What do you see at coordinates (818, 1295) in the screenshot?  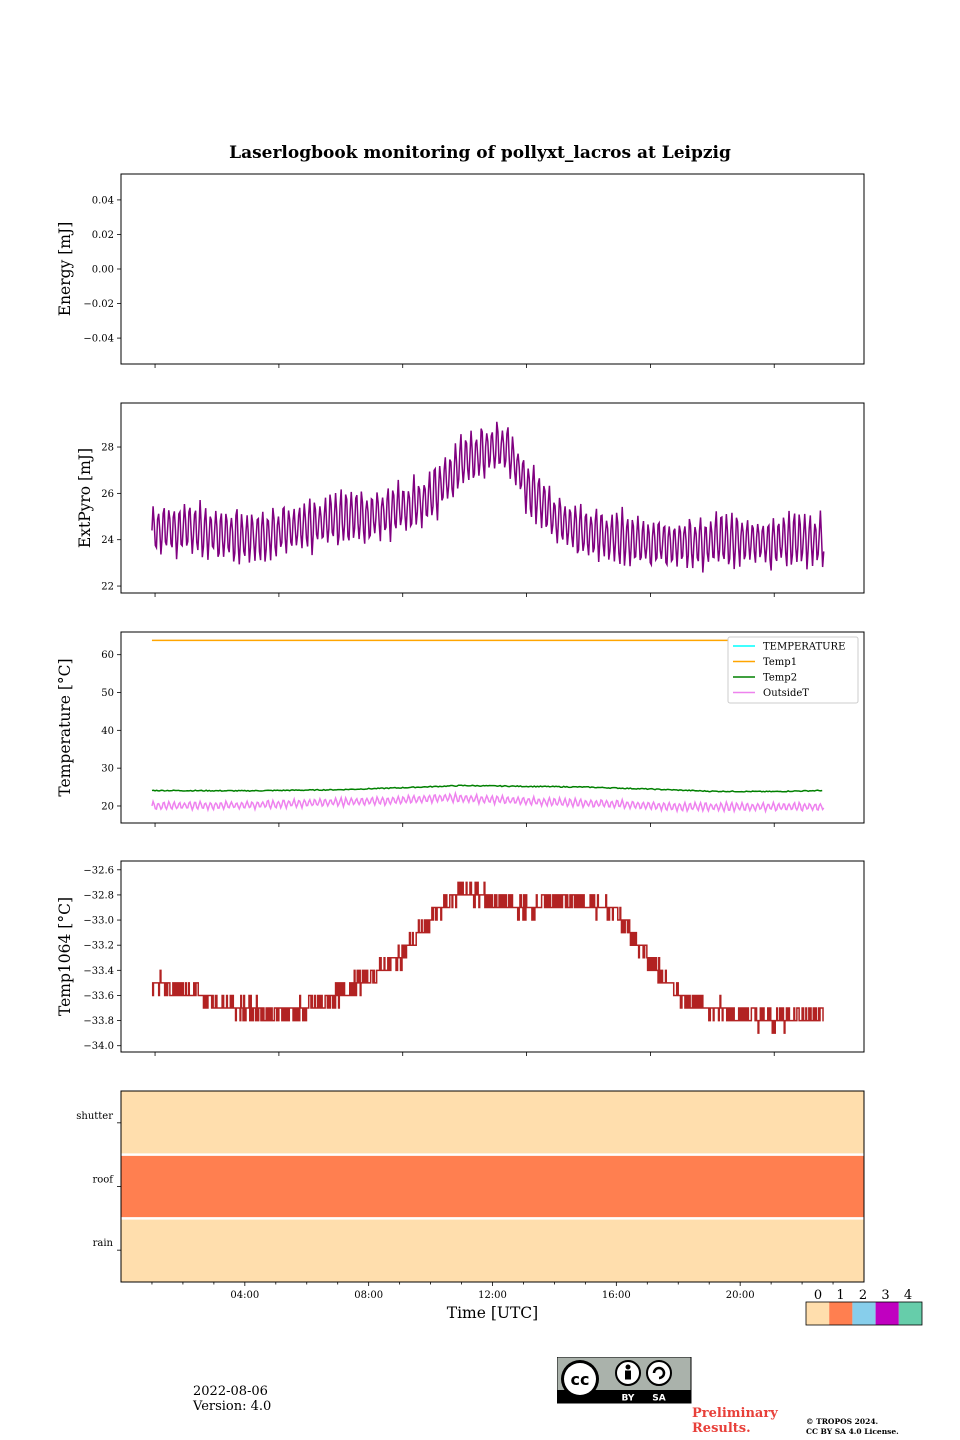 I see `colorbar-label: 0` at bounding box center [818, 1295].